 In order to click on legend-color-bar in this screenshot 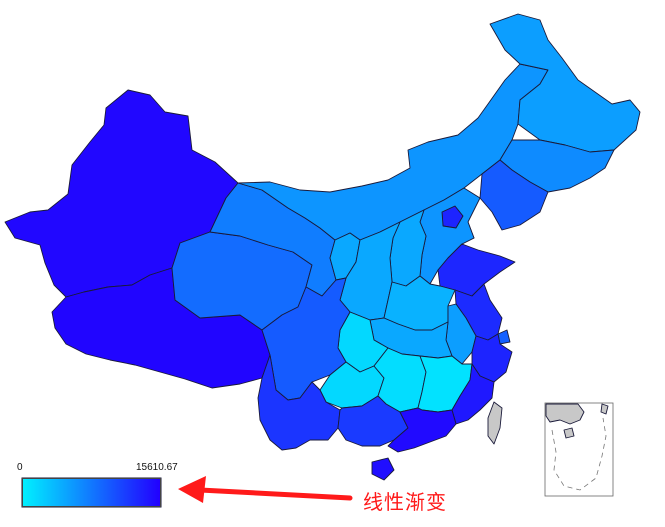, I will do `click(91, 492)`.